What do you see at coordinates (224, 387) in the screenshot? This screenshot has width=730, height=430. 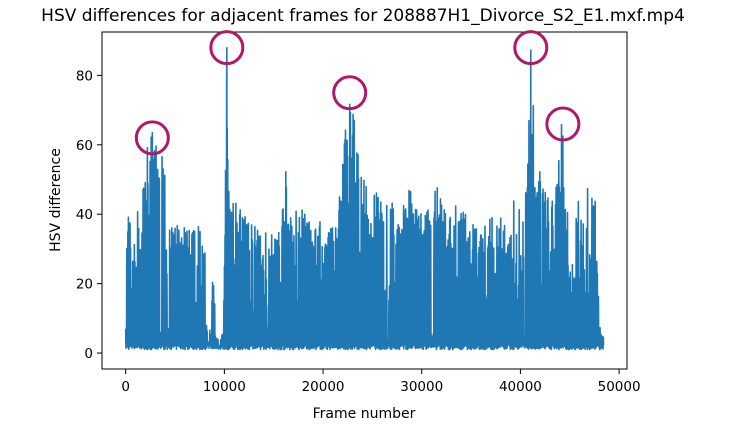 I see `x-tick-label: 10000` at bounding box center [224, 387].